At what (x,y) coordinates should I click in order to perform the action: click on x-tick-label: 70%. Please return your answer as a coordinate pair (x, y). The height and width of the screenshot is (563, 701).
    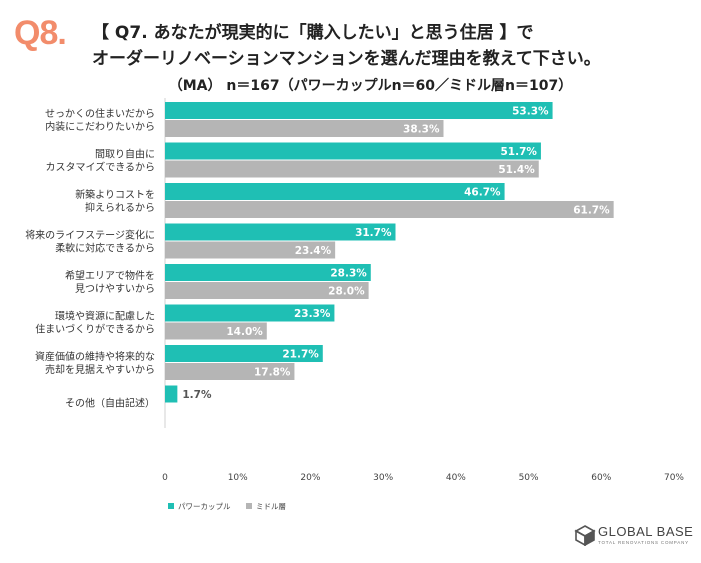
    Looking at the image, I should click on (674, 478).